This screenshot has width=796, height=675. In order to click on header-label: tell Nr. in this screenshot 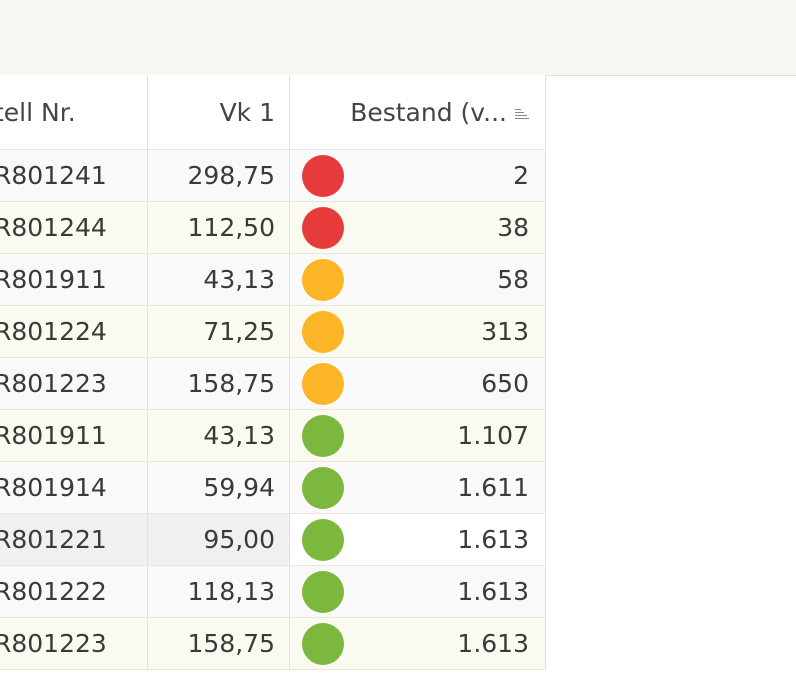, I will do `click(38, 112)`.